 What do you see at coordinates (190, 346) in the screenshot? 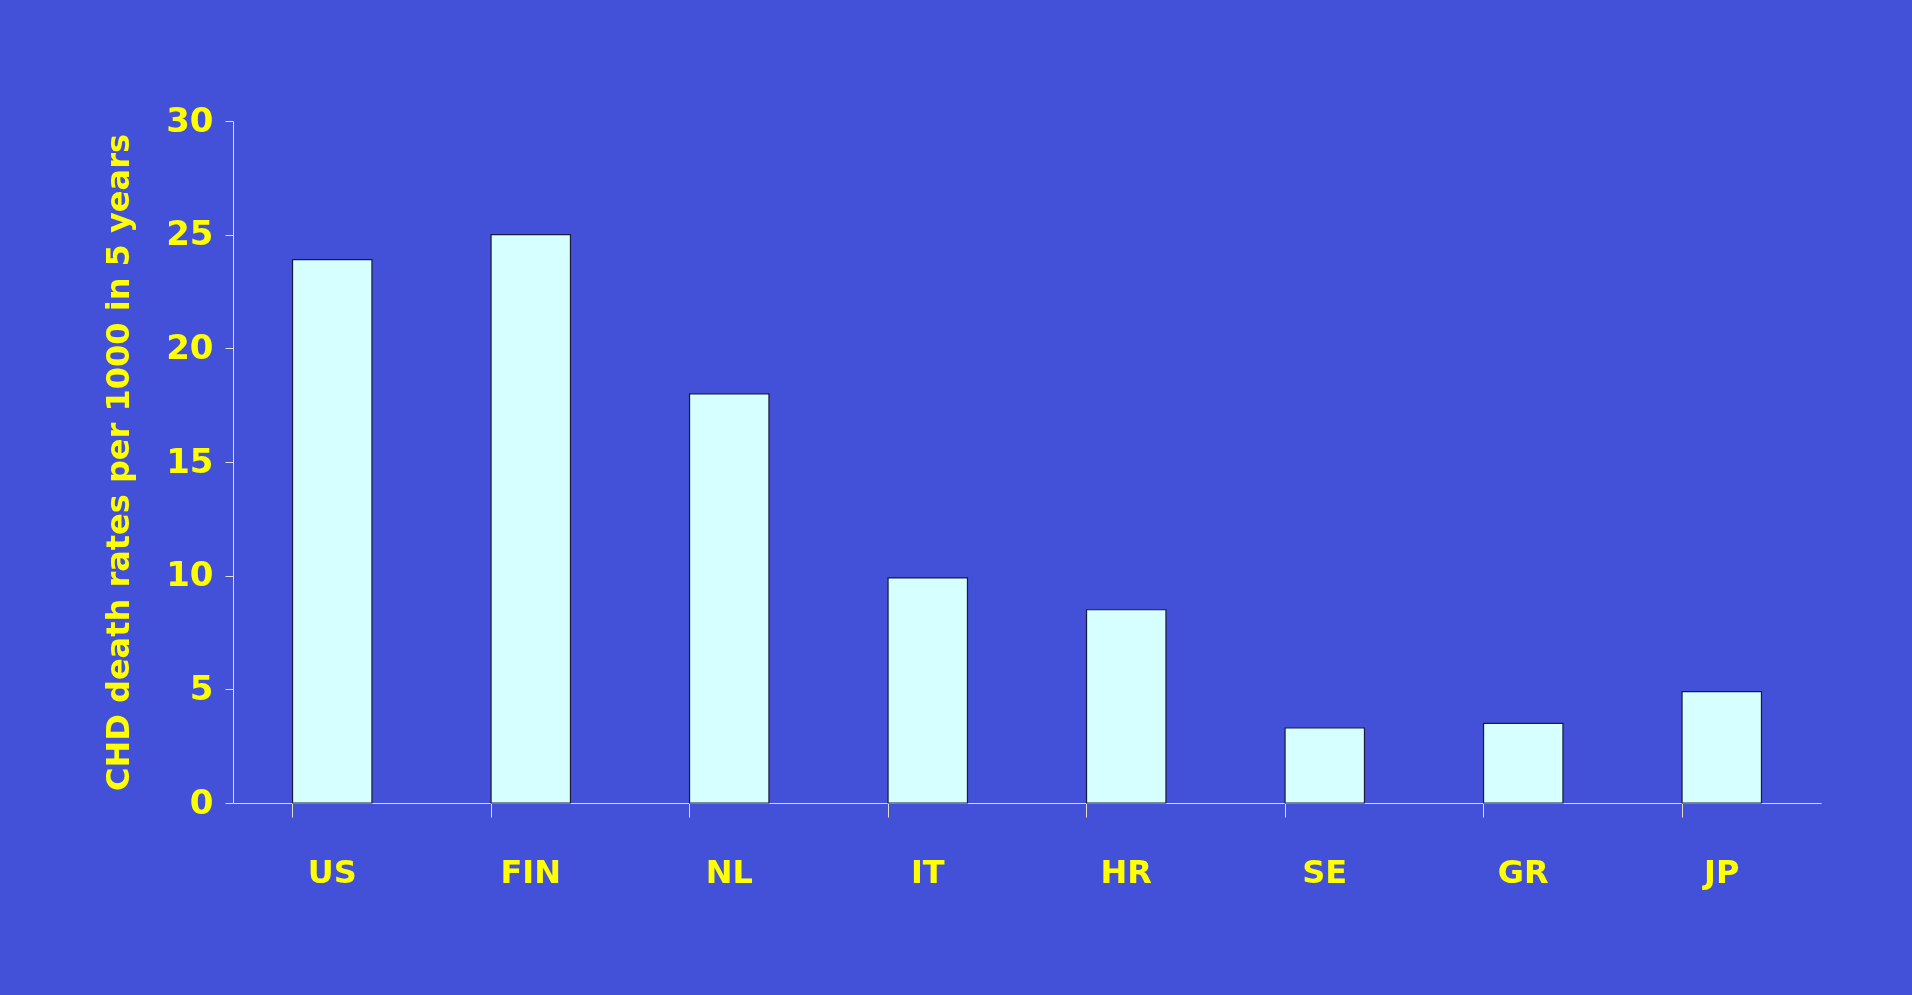
I see `y-tick-label: 20` at bounding box center [190, 346].